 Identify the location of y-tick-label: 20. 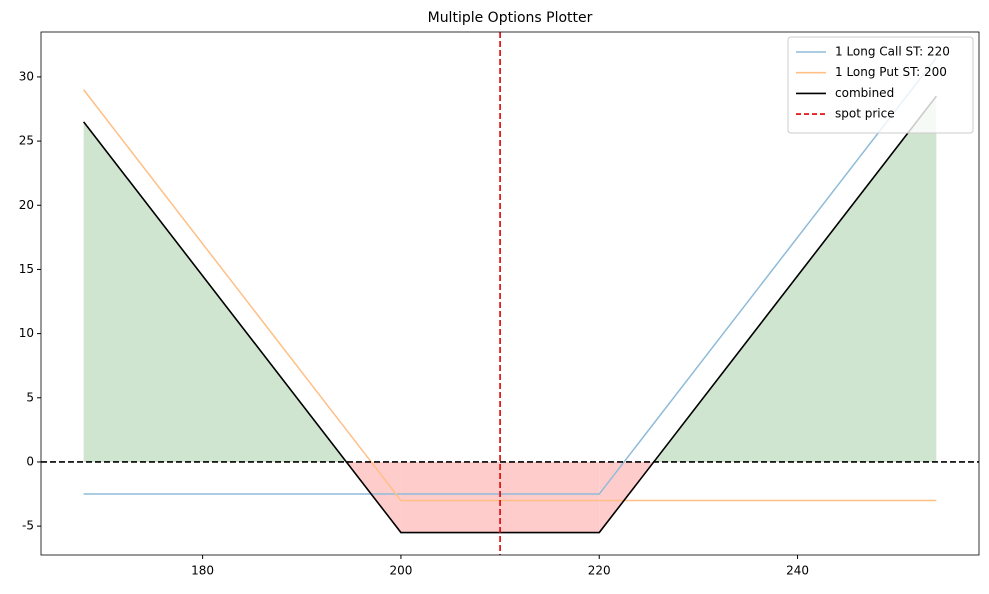
(26, 205).